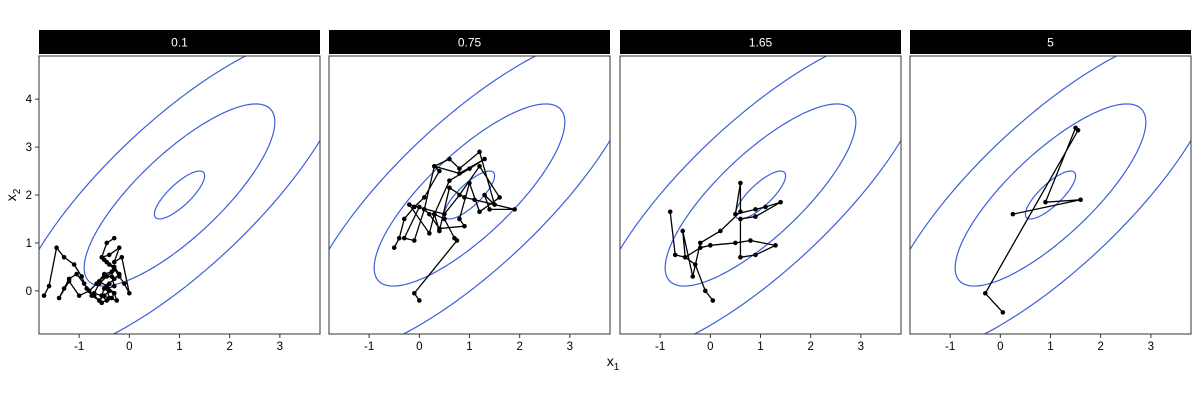  Describe the element at coordinates (17, 191) in the screenshot. I see `y-axis-title-subscript: 2` at that location.